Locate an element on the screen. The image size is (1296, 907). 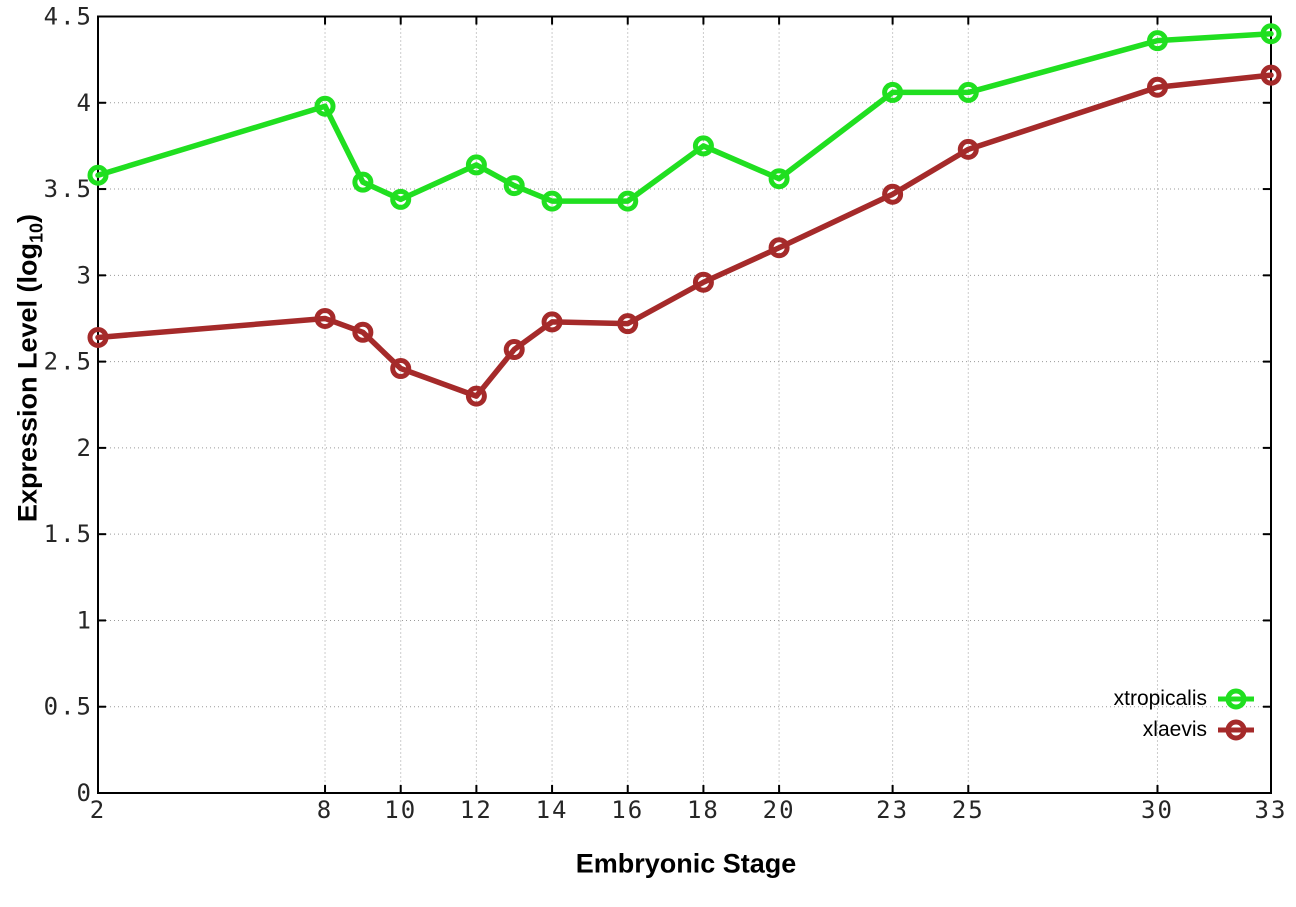
y-axis-title: Expression Level (log10) is located at coordinates (29, 368).